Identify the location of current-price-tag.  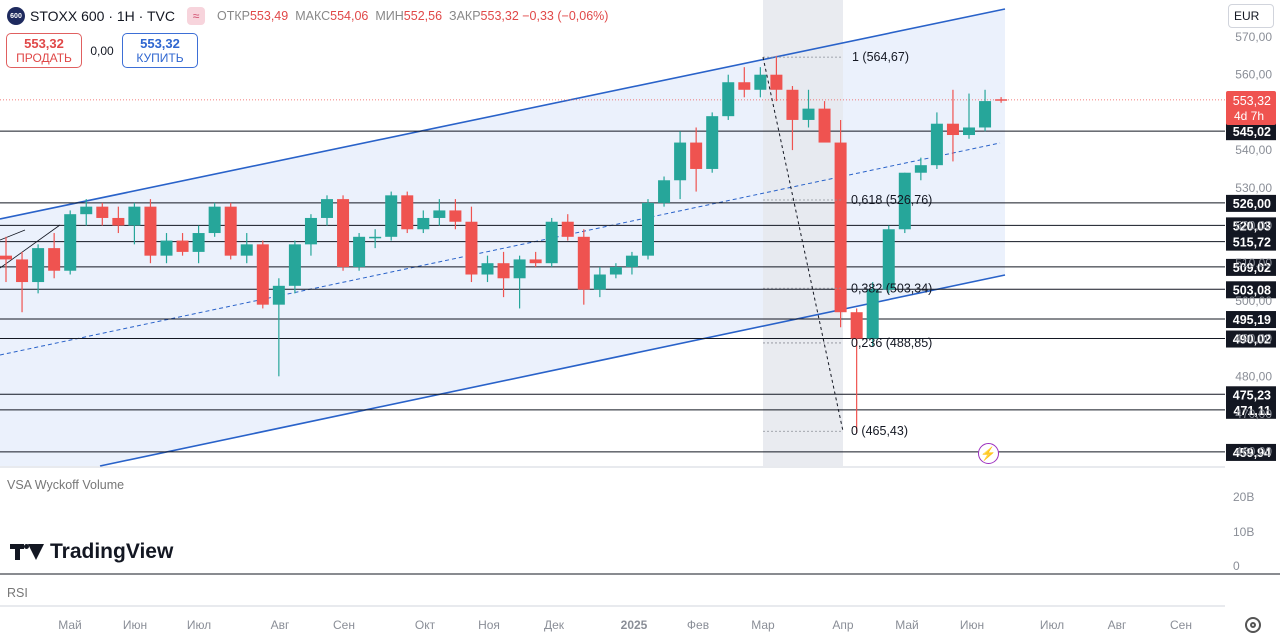
(1251, 108).